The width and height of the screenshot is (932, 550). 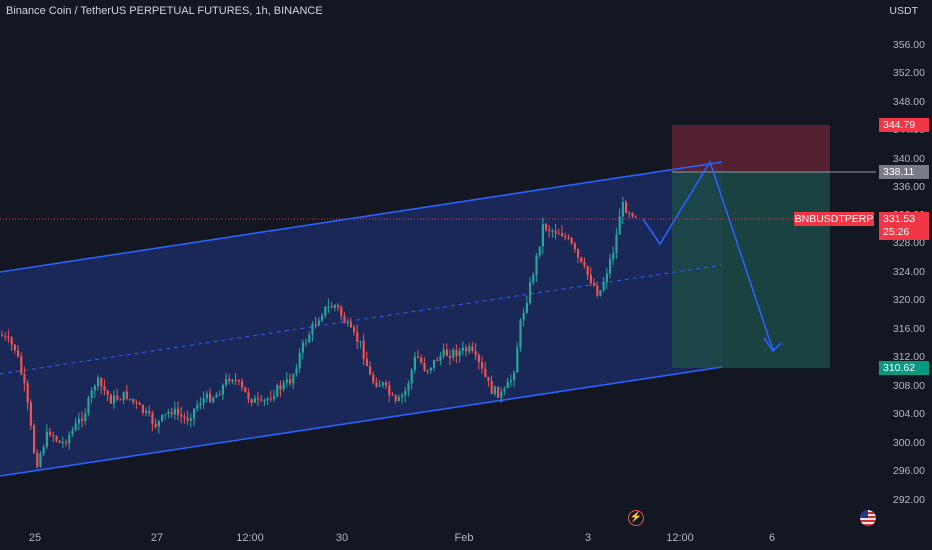 I want to click on projection-path, so click(x=708, y=255).